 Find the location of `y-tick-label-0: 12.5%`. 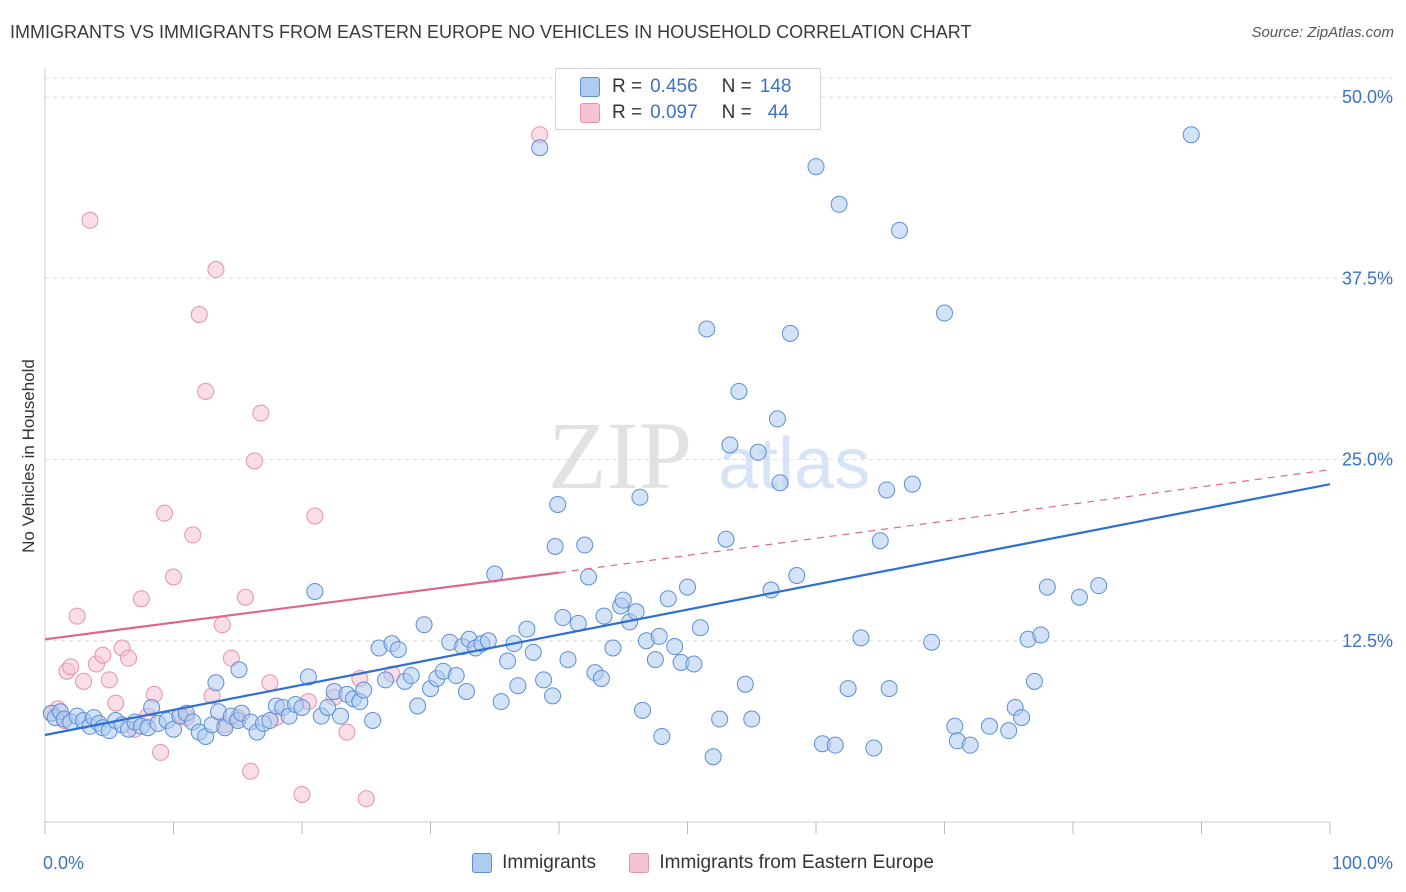

y-tick-label-0: 12.5% is located at coordinates (1367, 641).